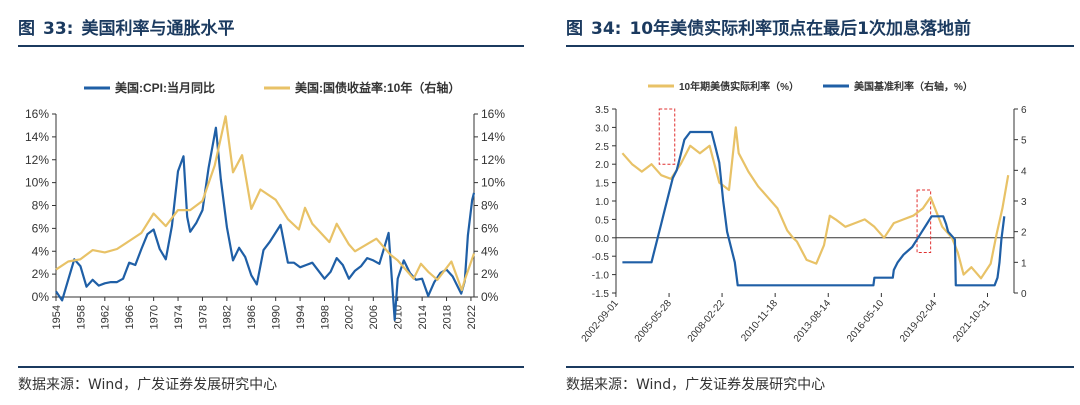 This screenshot has width=1080, height=405. Describe the element at coordinates (301, 317) in the screenshot. I see `x-tick-label: 1994` at that location.